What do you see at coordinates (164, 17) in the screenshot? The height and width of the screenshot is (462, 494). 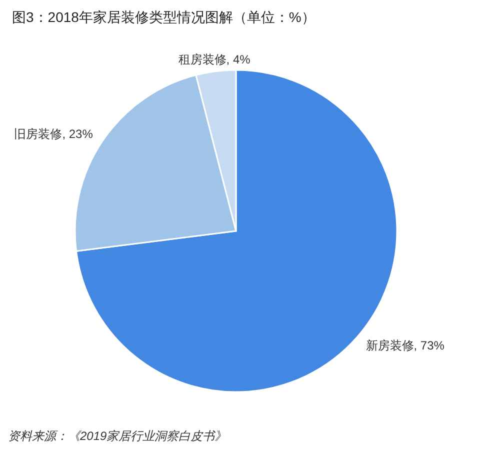 I see `chart-title: 图3：2018年家居装修类型情况图解（单位：%）` at bounding box center [164, 17].